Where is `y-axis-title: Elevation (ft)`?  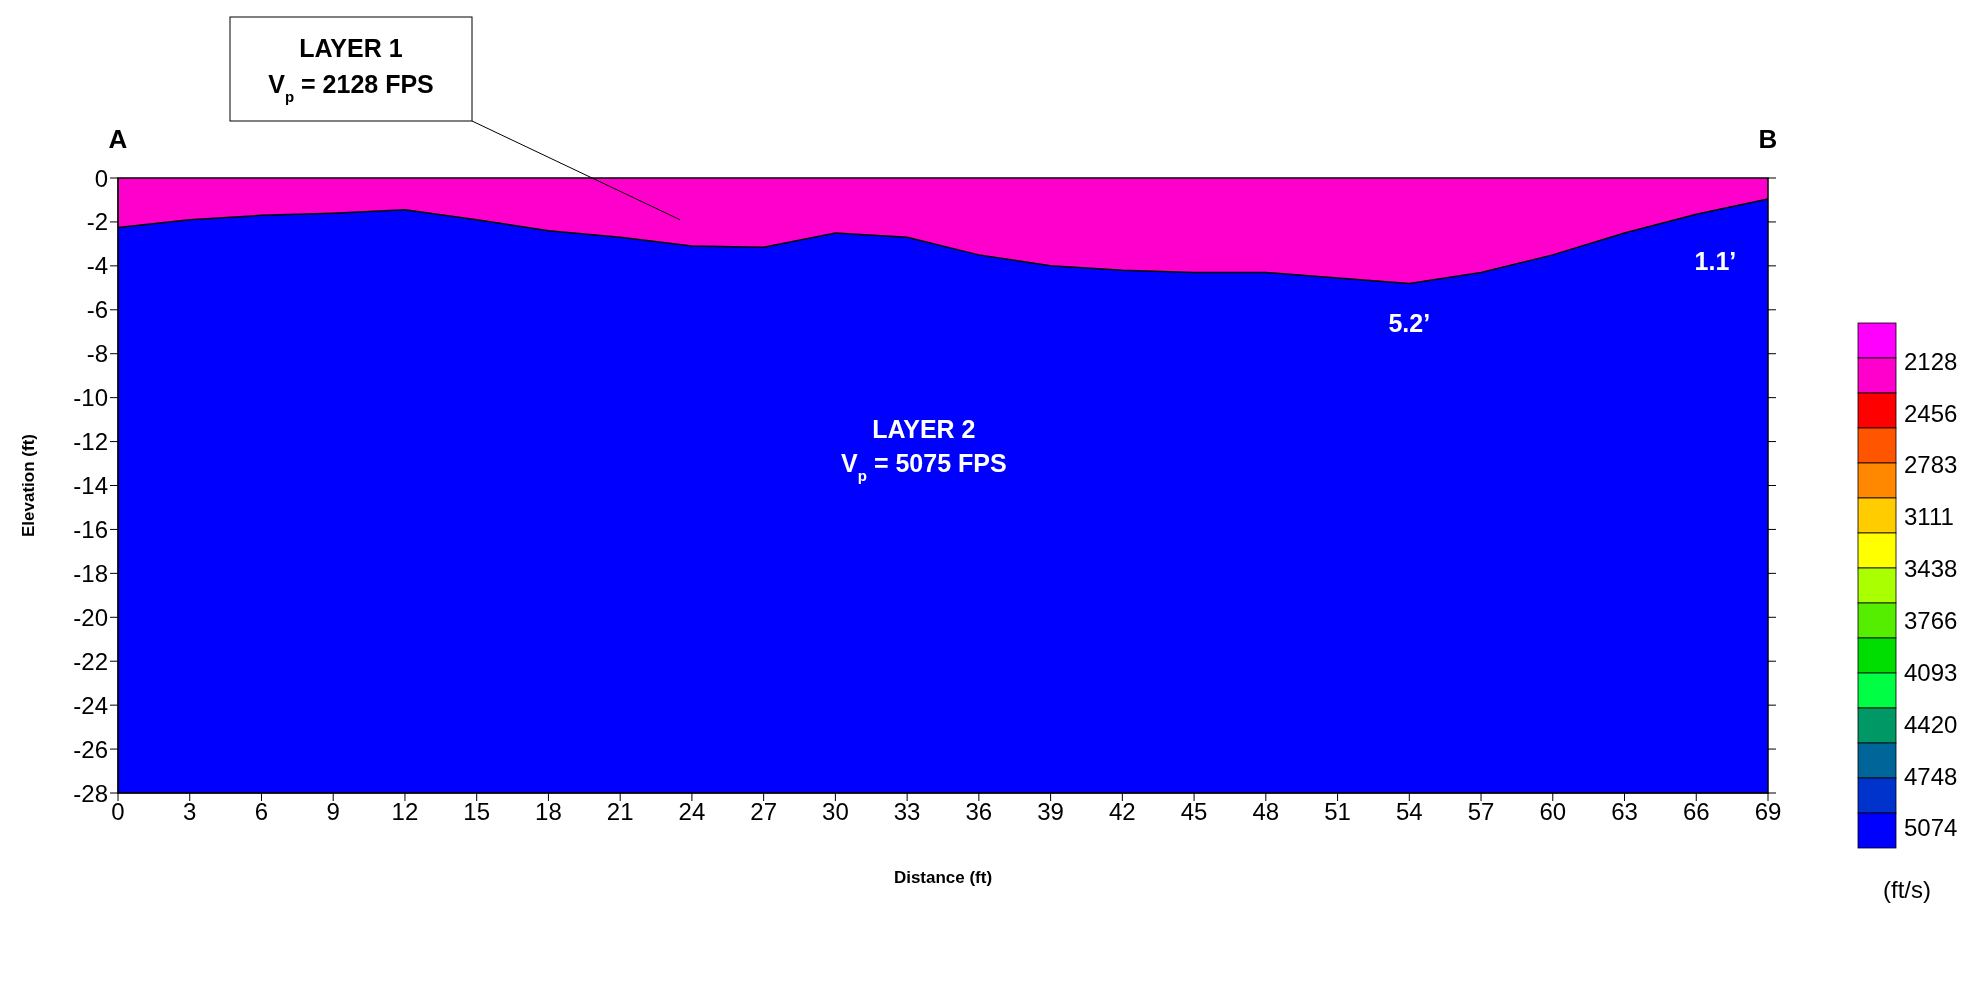 y-axis-title: Elevation (ft) is located at coordinates (29, 485).